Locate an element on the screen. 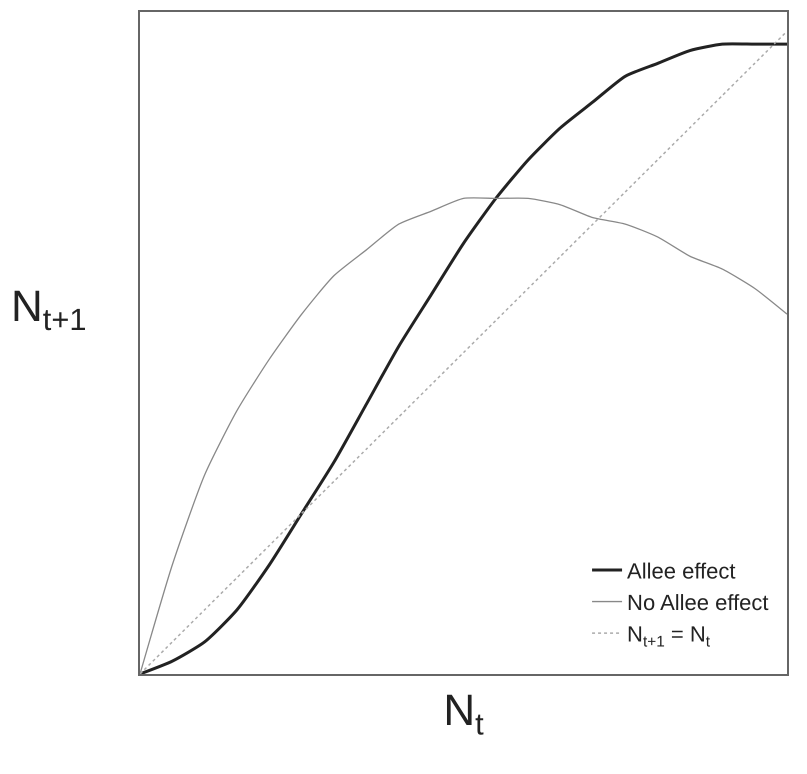  y-axis-title: N$_{t+1}$ is located at coordinates (48, 310).